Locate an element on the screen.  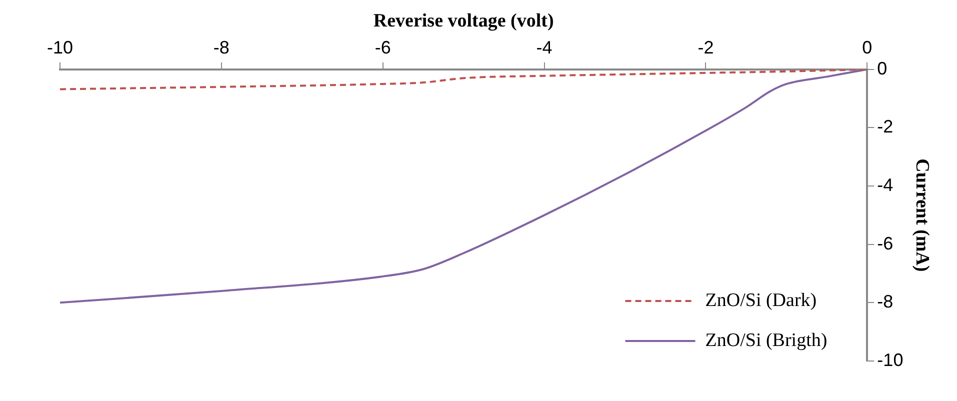
y-tick-label: -4 is located at coordinates (885, 185).